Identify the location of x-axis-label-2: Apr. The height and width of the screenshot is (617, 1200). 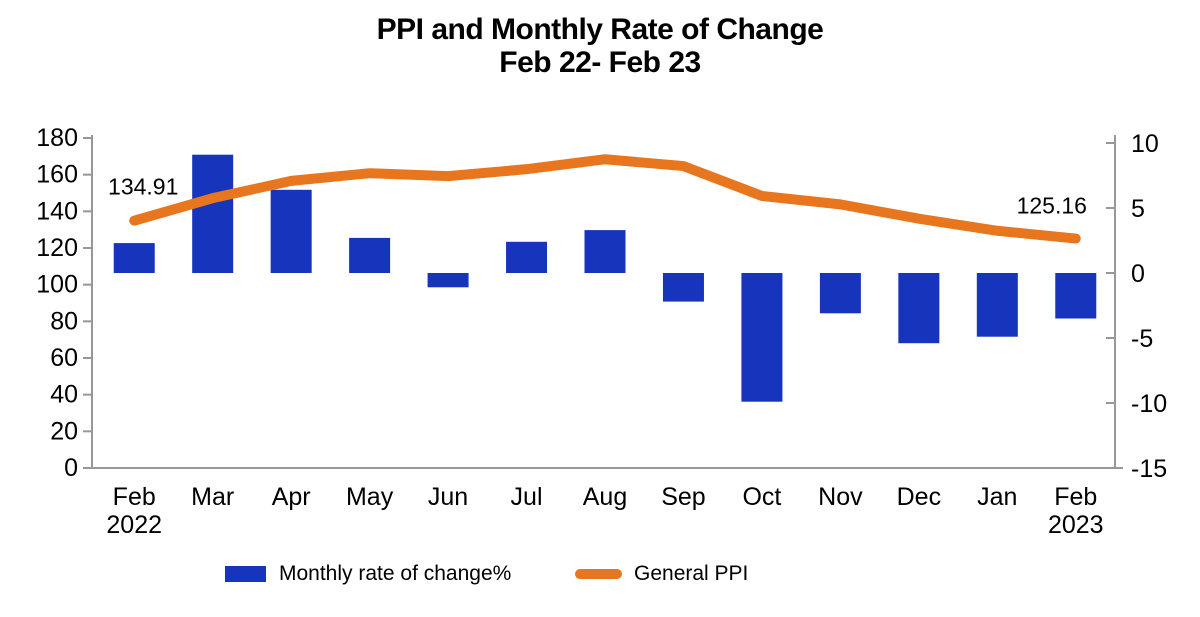
(291, 497).